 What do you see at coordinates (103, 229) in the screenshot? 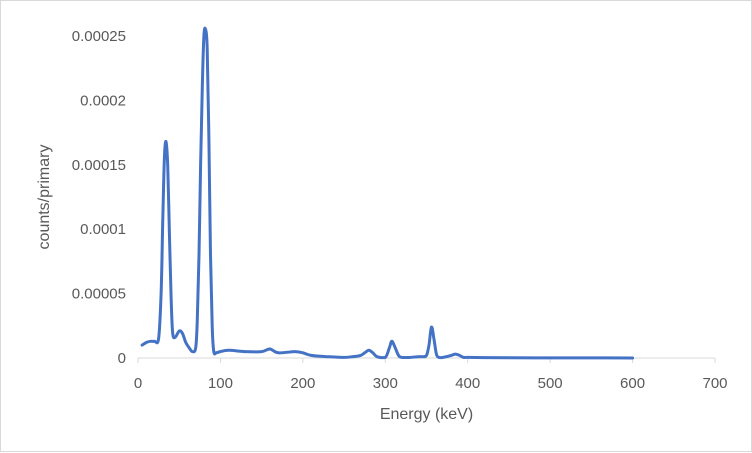
I see `y-tick-label: 0.0001` at bounding box center [103, 229].